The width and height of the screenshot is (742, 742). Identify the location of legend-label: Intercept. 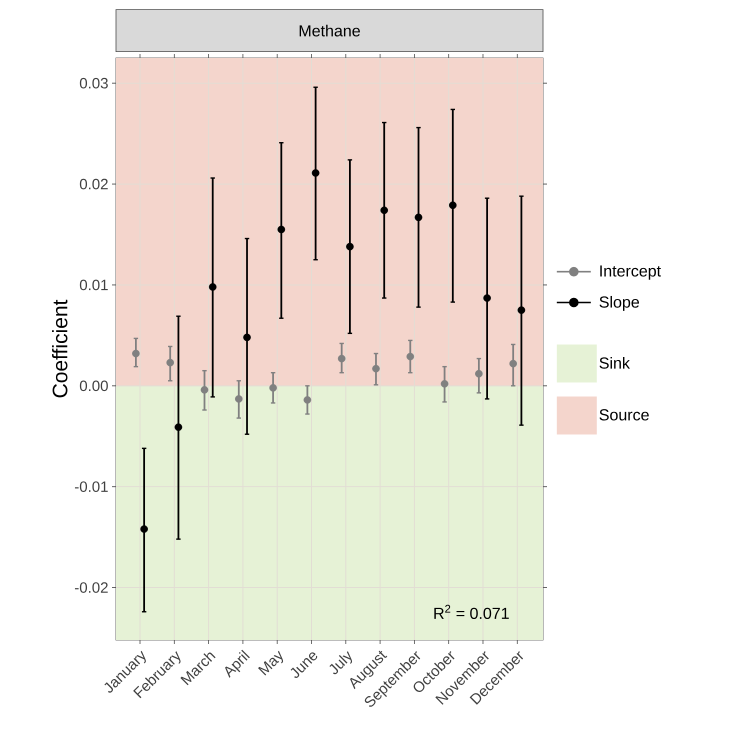
(630, 272).